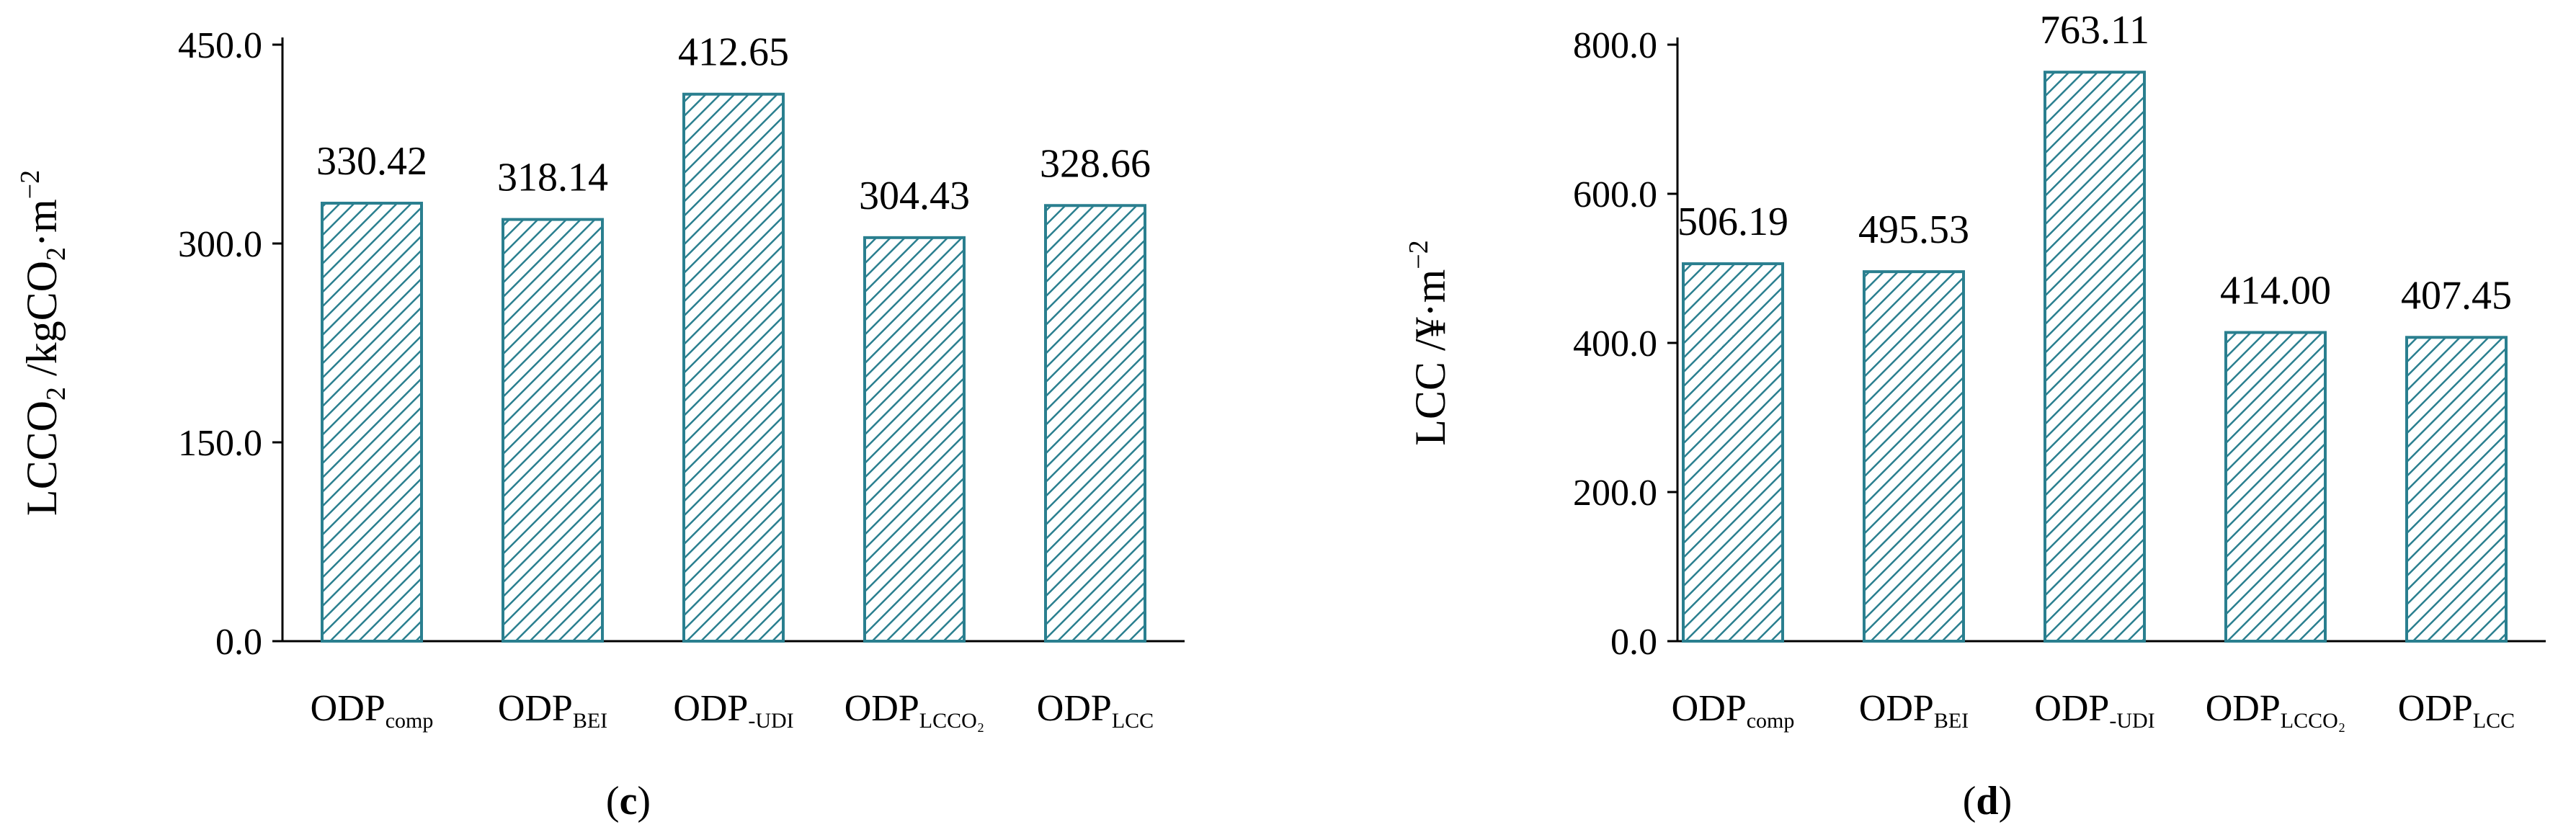 The image size is (2576, 840). What do you see at coordinates (1732, 222) in the screenshot?
I see `bar-value-label: 506.19` at bounding box center [1732, 222].